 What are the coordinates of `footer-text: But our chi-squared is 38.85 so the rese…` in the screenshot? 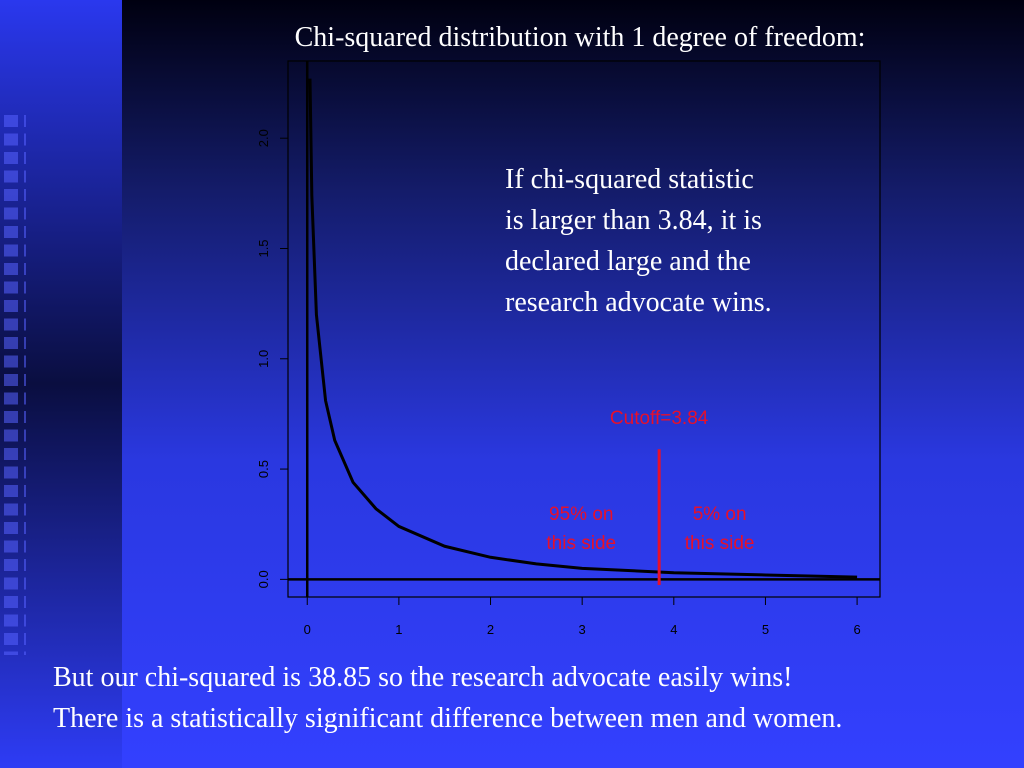 It's located at (422, 677).